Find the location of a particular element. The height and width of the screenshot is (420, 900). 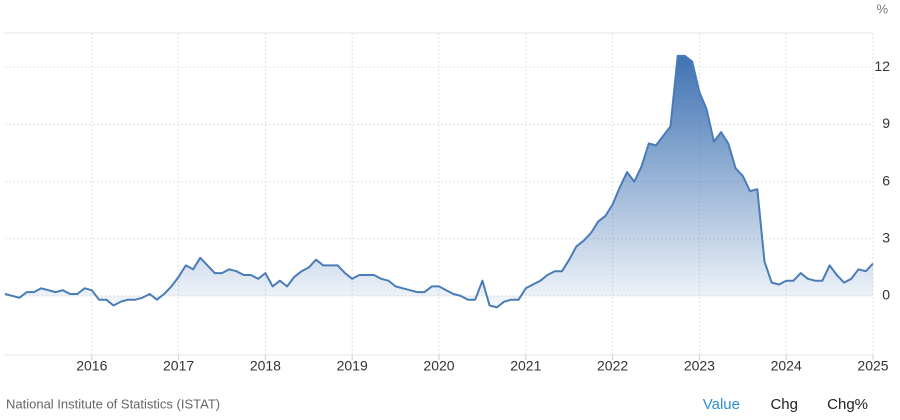

y-tick-label: 9 is located at coordinates (886, 123).